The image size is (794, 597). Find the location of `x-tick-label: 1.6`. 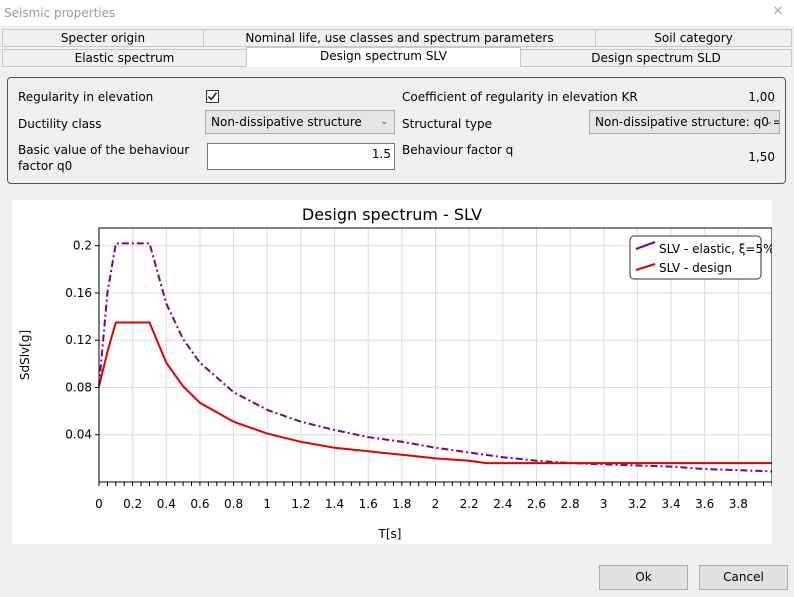

x-tick-label: 1.6 is located at coordinates (368, 504).